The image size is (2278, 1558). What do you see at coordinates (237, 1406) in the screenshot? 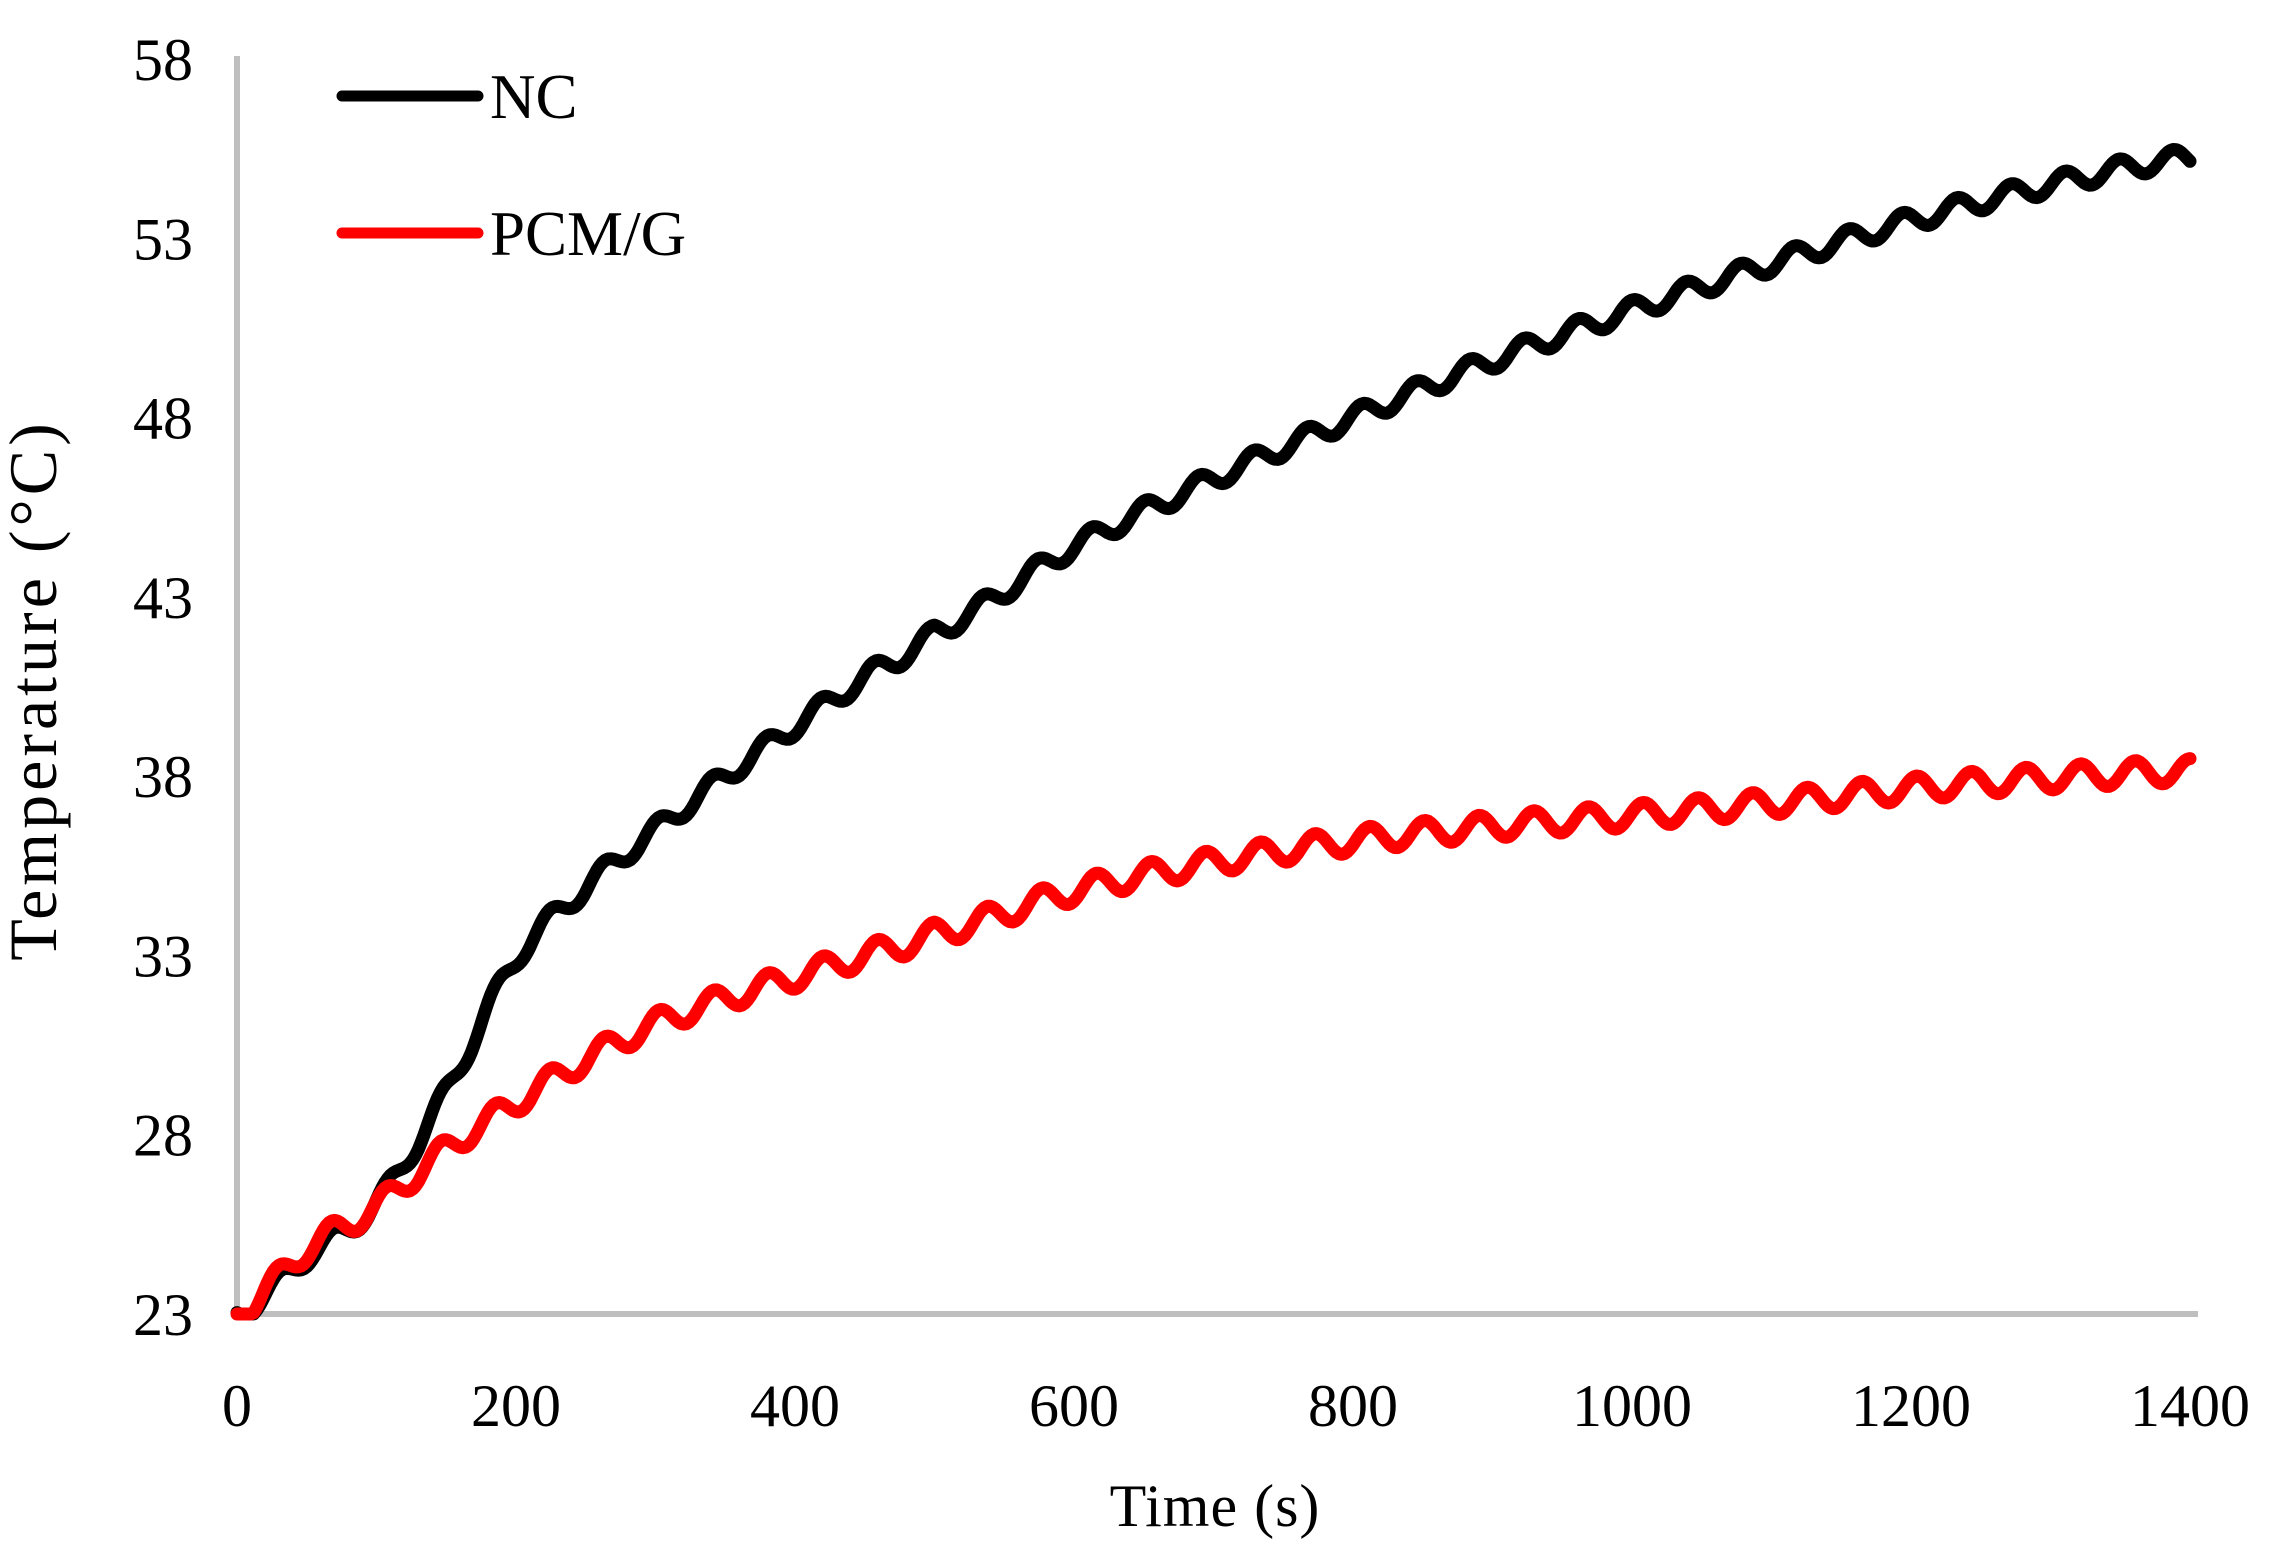
I see `x-tick-0: 0` at bounding box center [237, 1406].